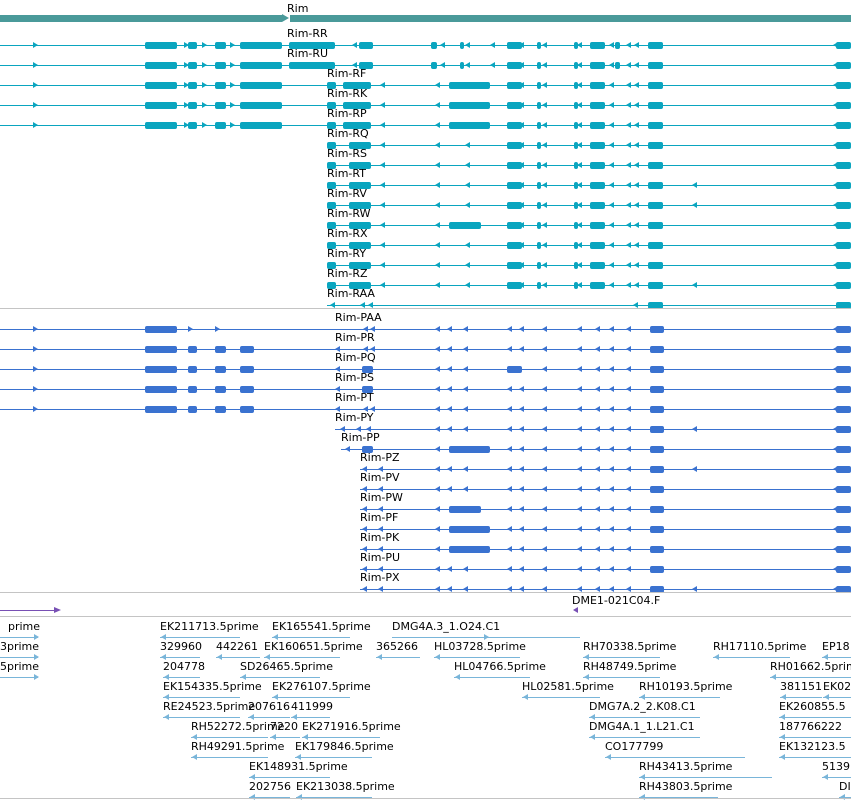 The height and width of the screenshot is (800, 851). What do you see at coordinates (313, 646) in the screenshot?
I see `est-label: EK160651.5prime` at bounding box center [313, 646].